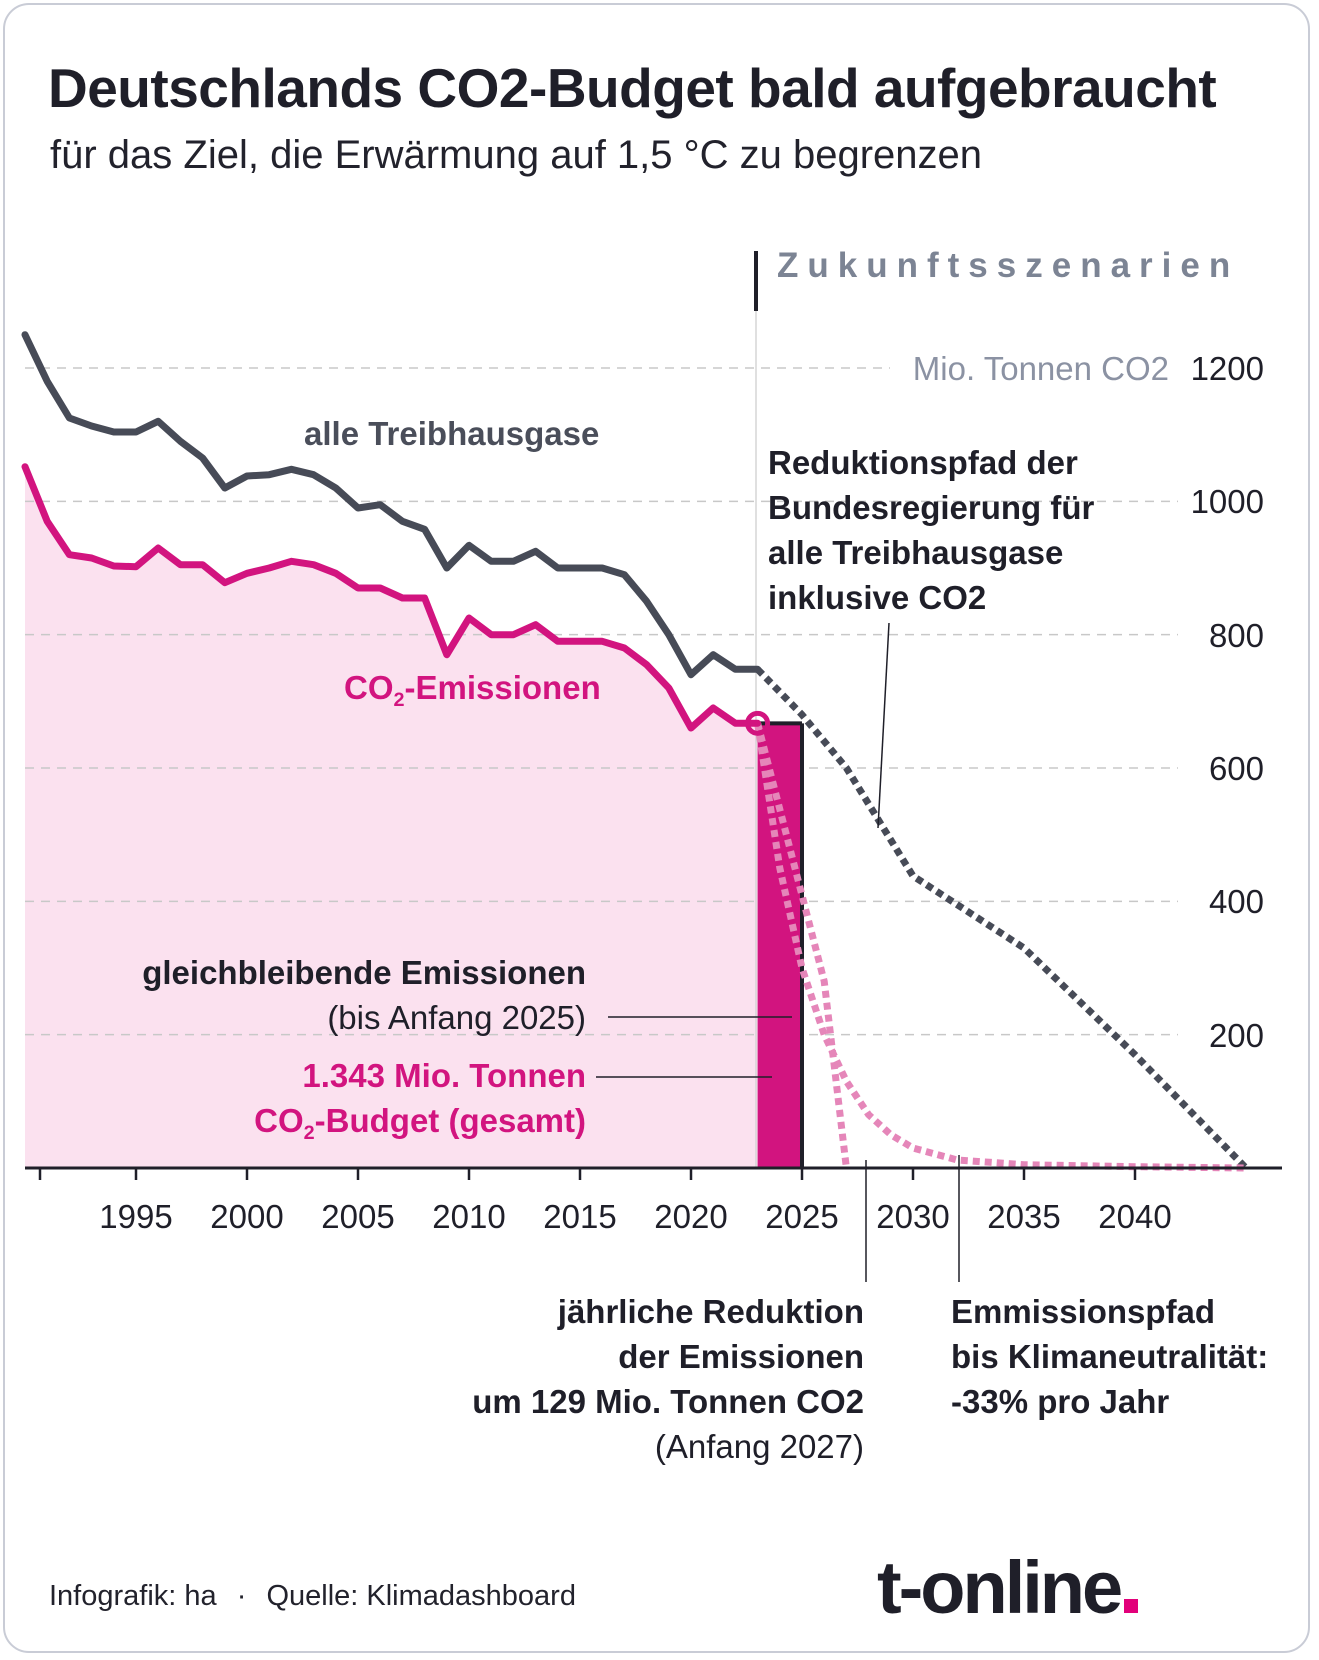 The height and width of the screenshot is (1660, 1319). What do you see at coordinates (358, 1216) in the screenshot?
I see `x-tick-label-2005: 2005` at bounding box center [358, 1216].